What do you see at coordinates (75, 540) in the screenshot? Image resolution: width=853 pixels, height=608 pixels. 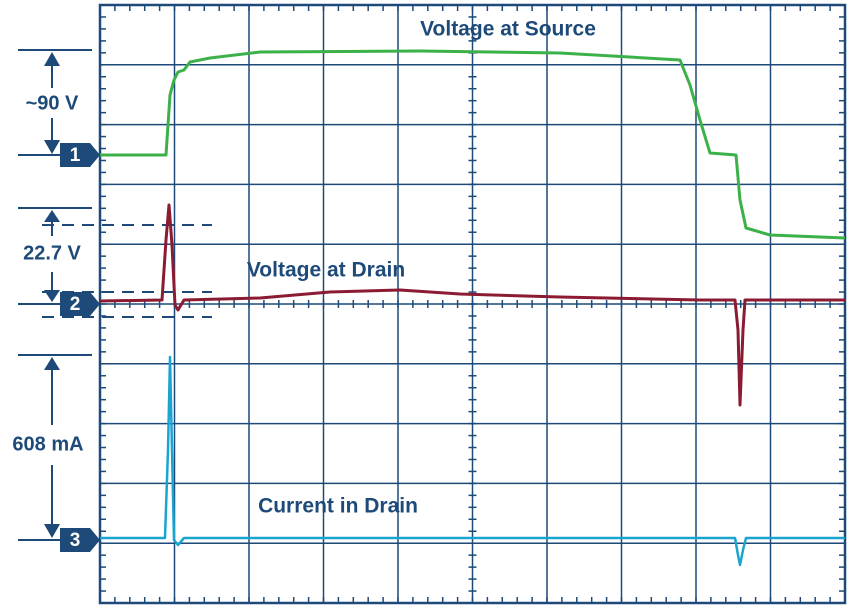 I see `channel-number: 3` at bounding box center [75, 540].